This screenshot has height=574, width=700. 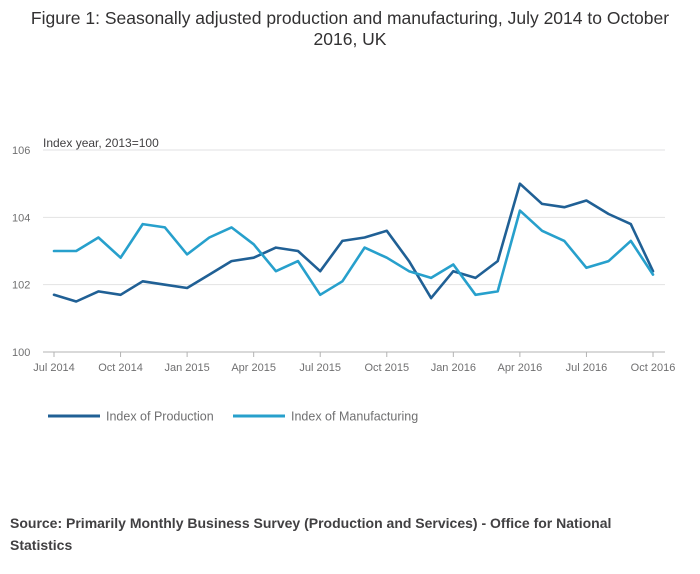 What do you see at coordinates (354, 417) in the screenshot?
I see `legend-label: Index of Manufacturing` at bounding box center [354, 417].